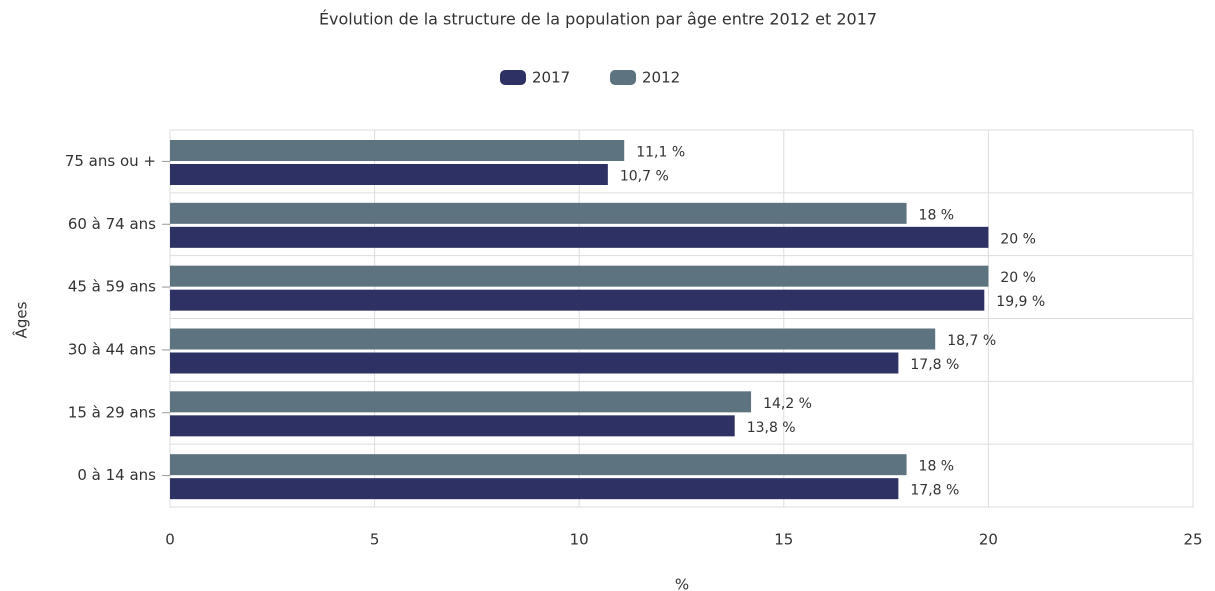  I want to click on y-tick-label: 30 à 44 ans, so click(112, 349).